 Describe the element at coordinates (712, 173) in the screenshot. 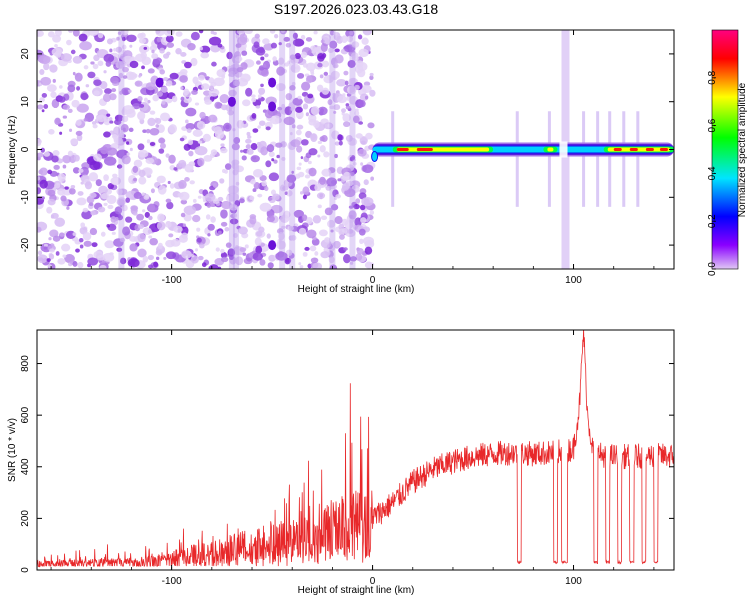

I see `colorbar-tick-label: 0.4` at that location.